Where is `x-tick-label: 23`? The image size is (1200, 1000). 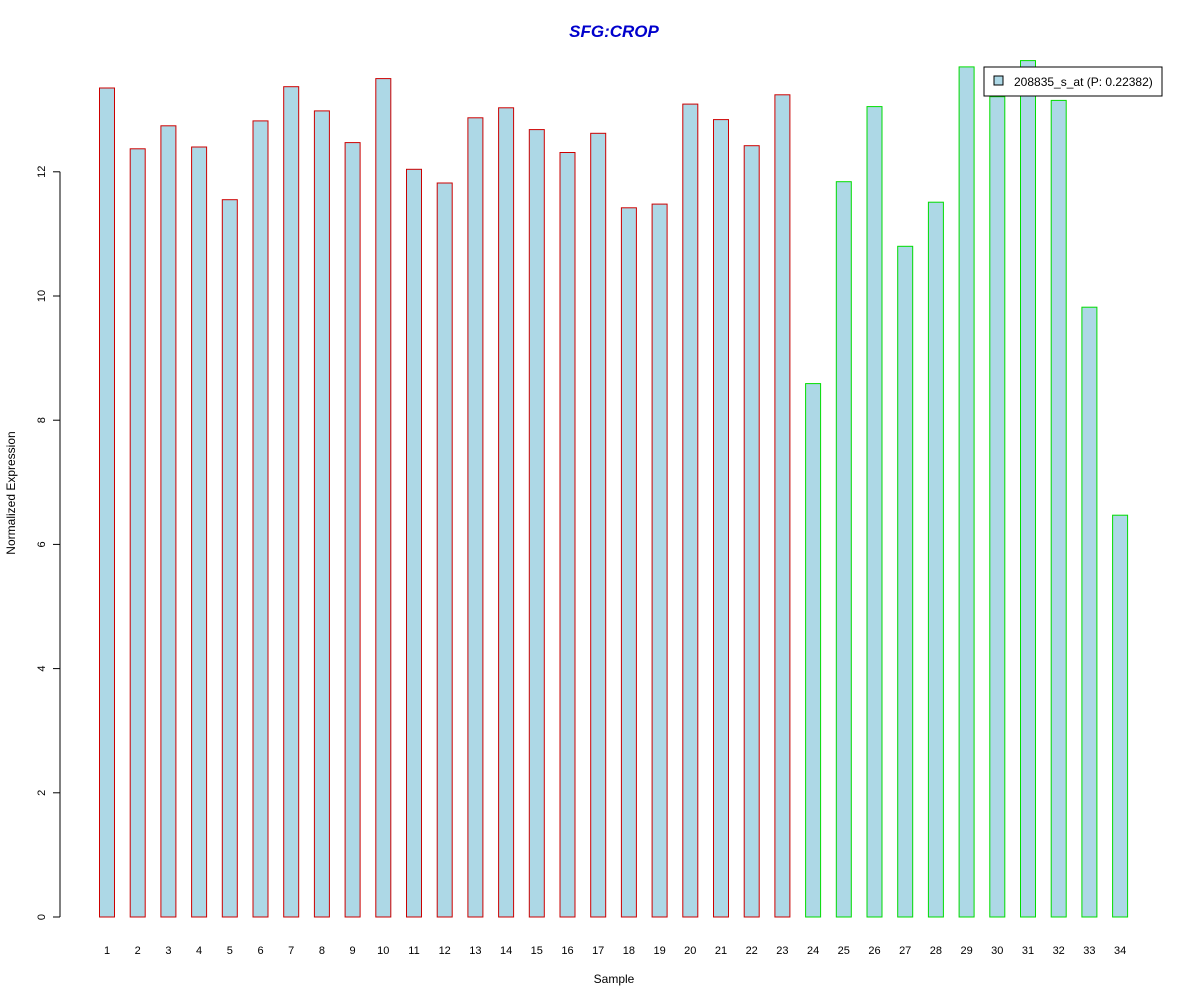
x-tick-label: 23 is located at coordinates (782, 951).